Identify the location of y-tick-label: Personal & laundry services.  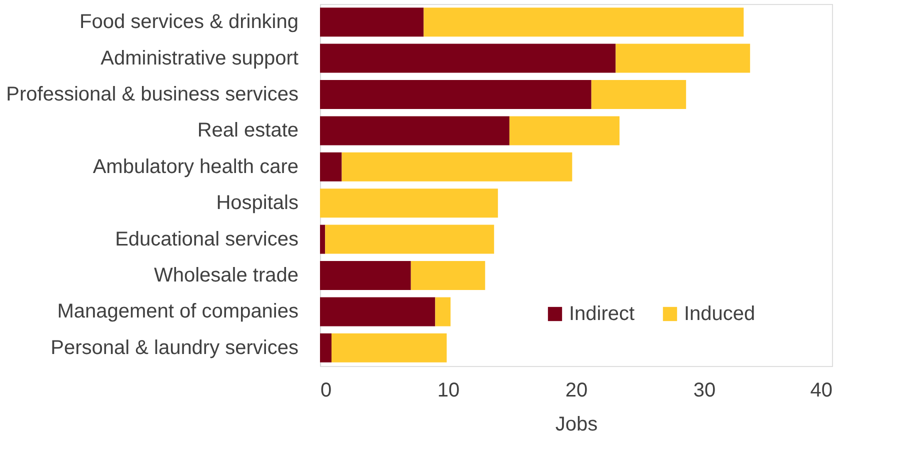
(174, 347).